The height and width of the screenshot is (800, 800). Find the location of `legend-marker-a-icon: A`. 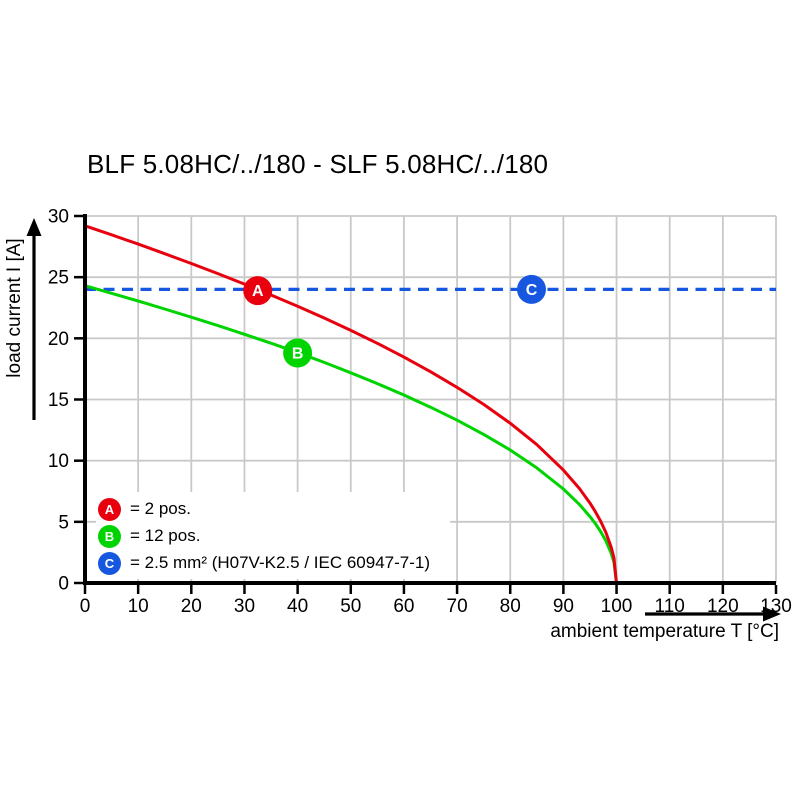

legend-marker-a-icon: A is located at coordinates (109, 509).